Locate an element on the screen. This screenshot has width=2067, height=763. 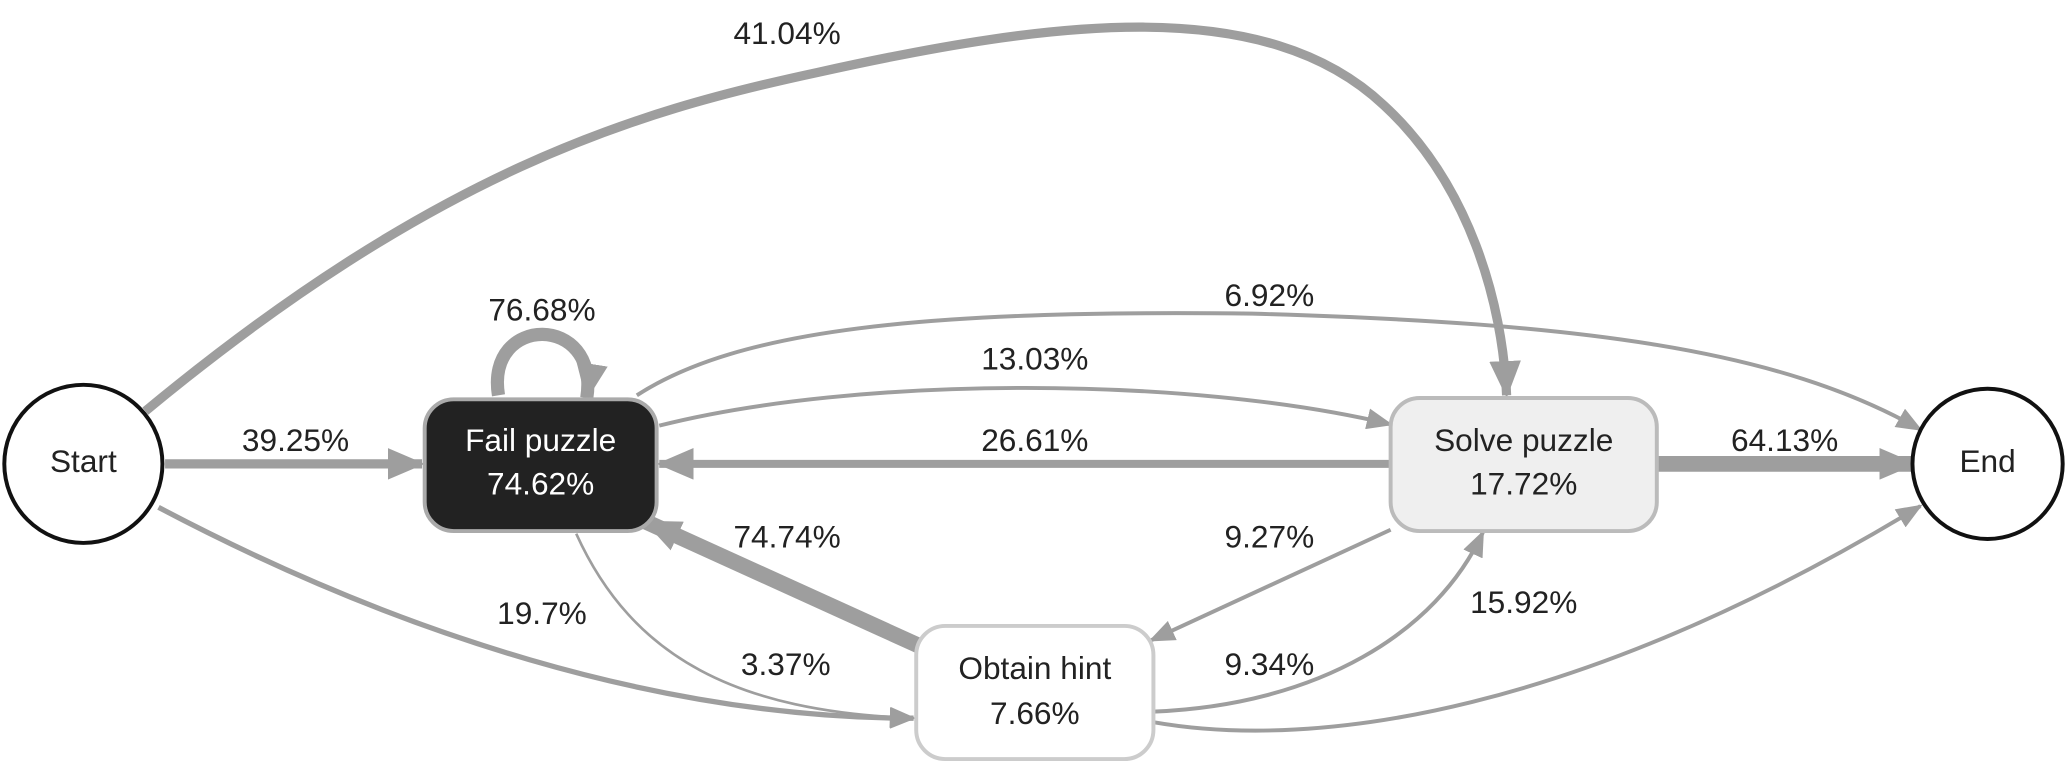
edge-label: 26.61% is located at coordinates (1034, 440).